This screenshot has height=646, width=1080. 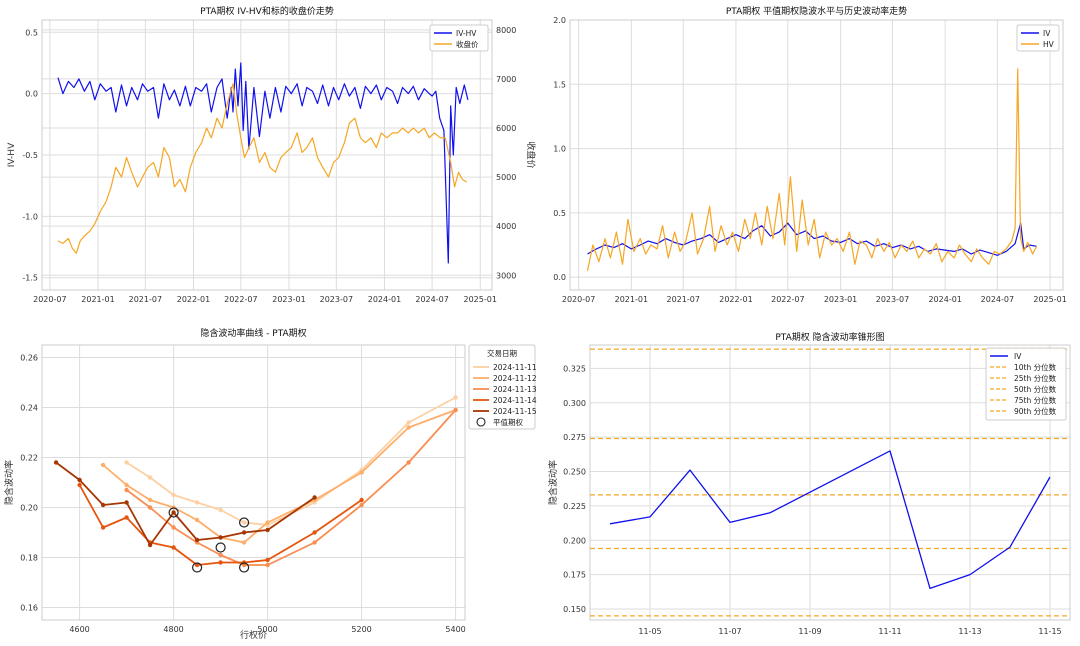 I want to click on y-axis-label: IV-HV, so click(x=12, y=154).